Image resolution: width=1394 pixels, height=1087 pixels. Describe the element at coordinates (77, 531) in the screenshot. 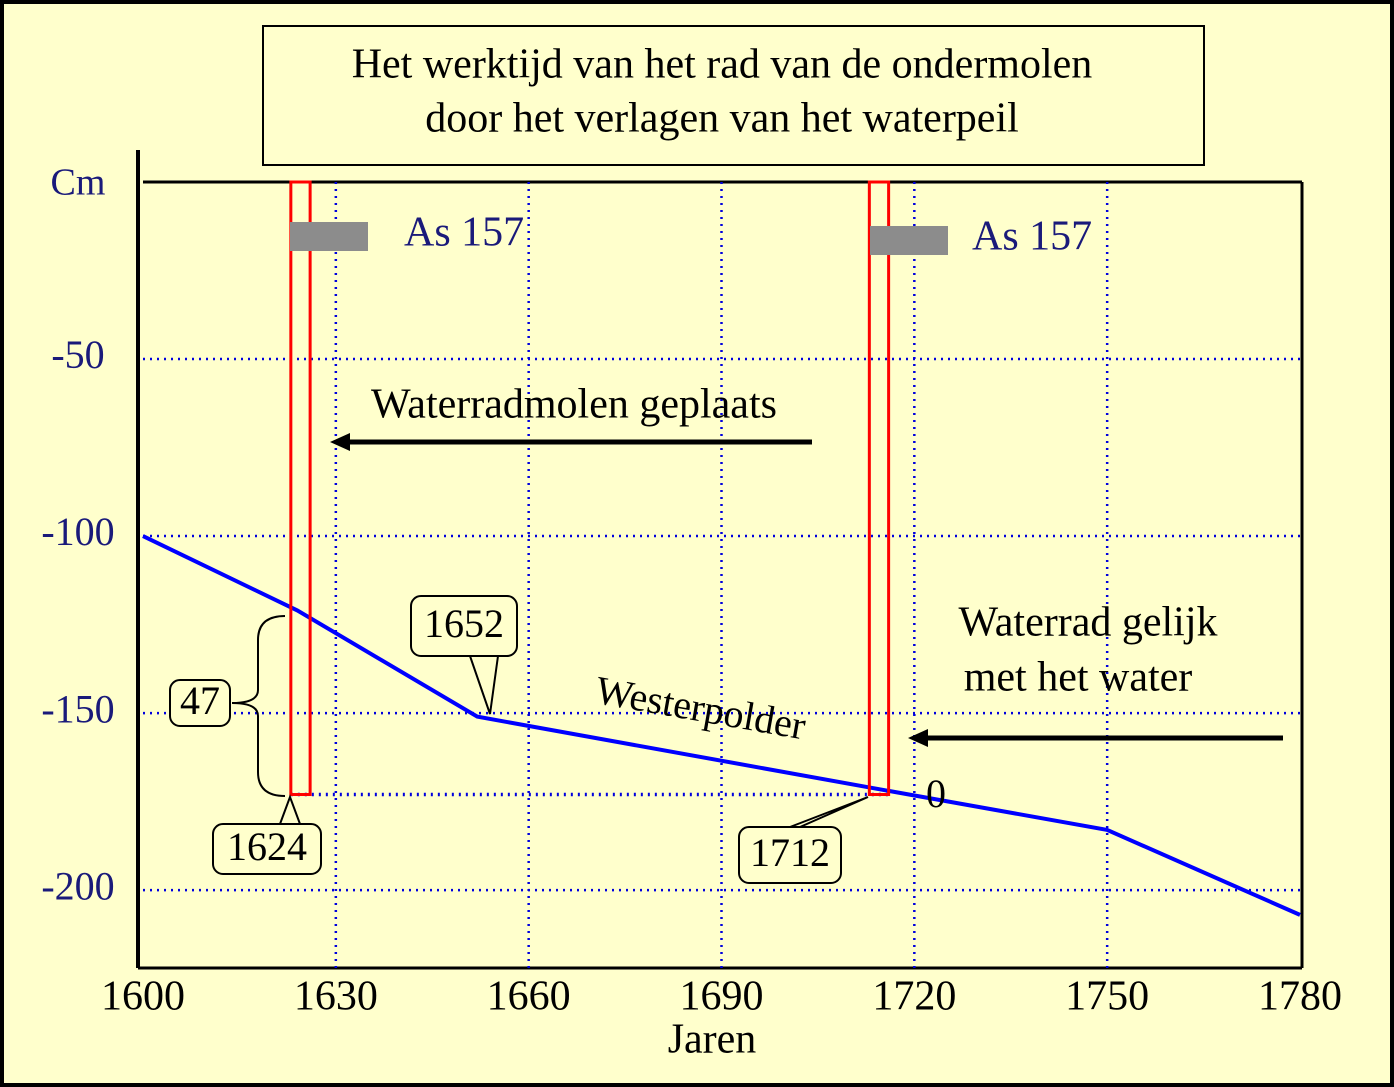

I see `y-tick-label: -100` at that location.